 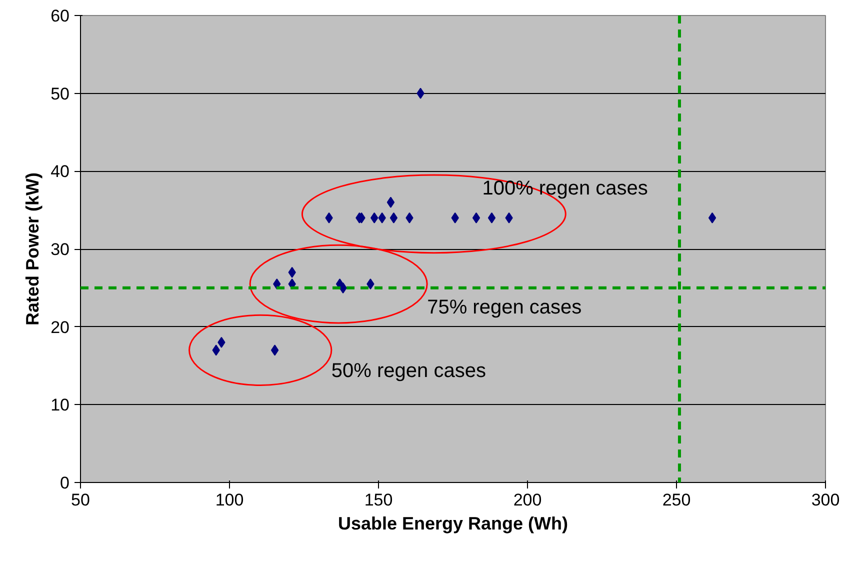 What do you see at coordinates (60, 327) in the screenshot?
I see `y-tick-label: 20` at bounding box center [60, 327].